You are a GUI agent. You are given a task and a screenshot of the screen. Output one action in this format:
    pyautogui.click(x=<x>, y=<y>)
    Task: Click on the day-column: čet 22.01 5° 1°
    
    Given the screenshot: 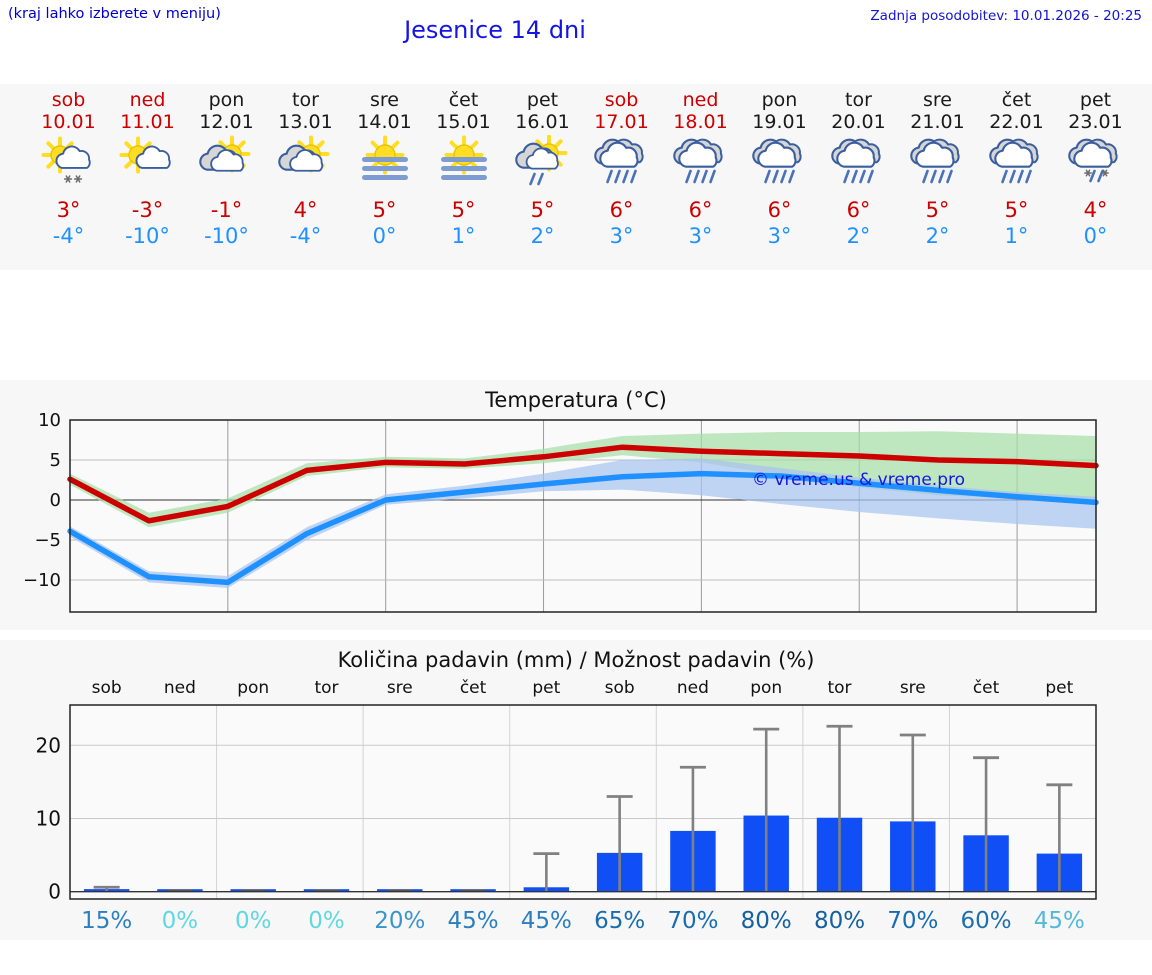 What is the action you would take?
    pyautogui.click(x=1016, y=177)
    